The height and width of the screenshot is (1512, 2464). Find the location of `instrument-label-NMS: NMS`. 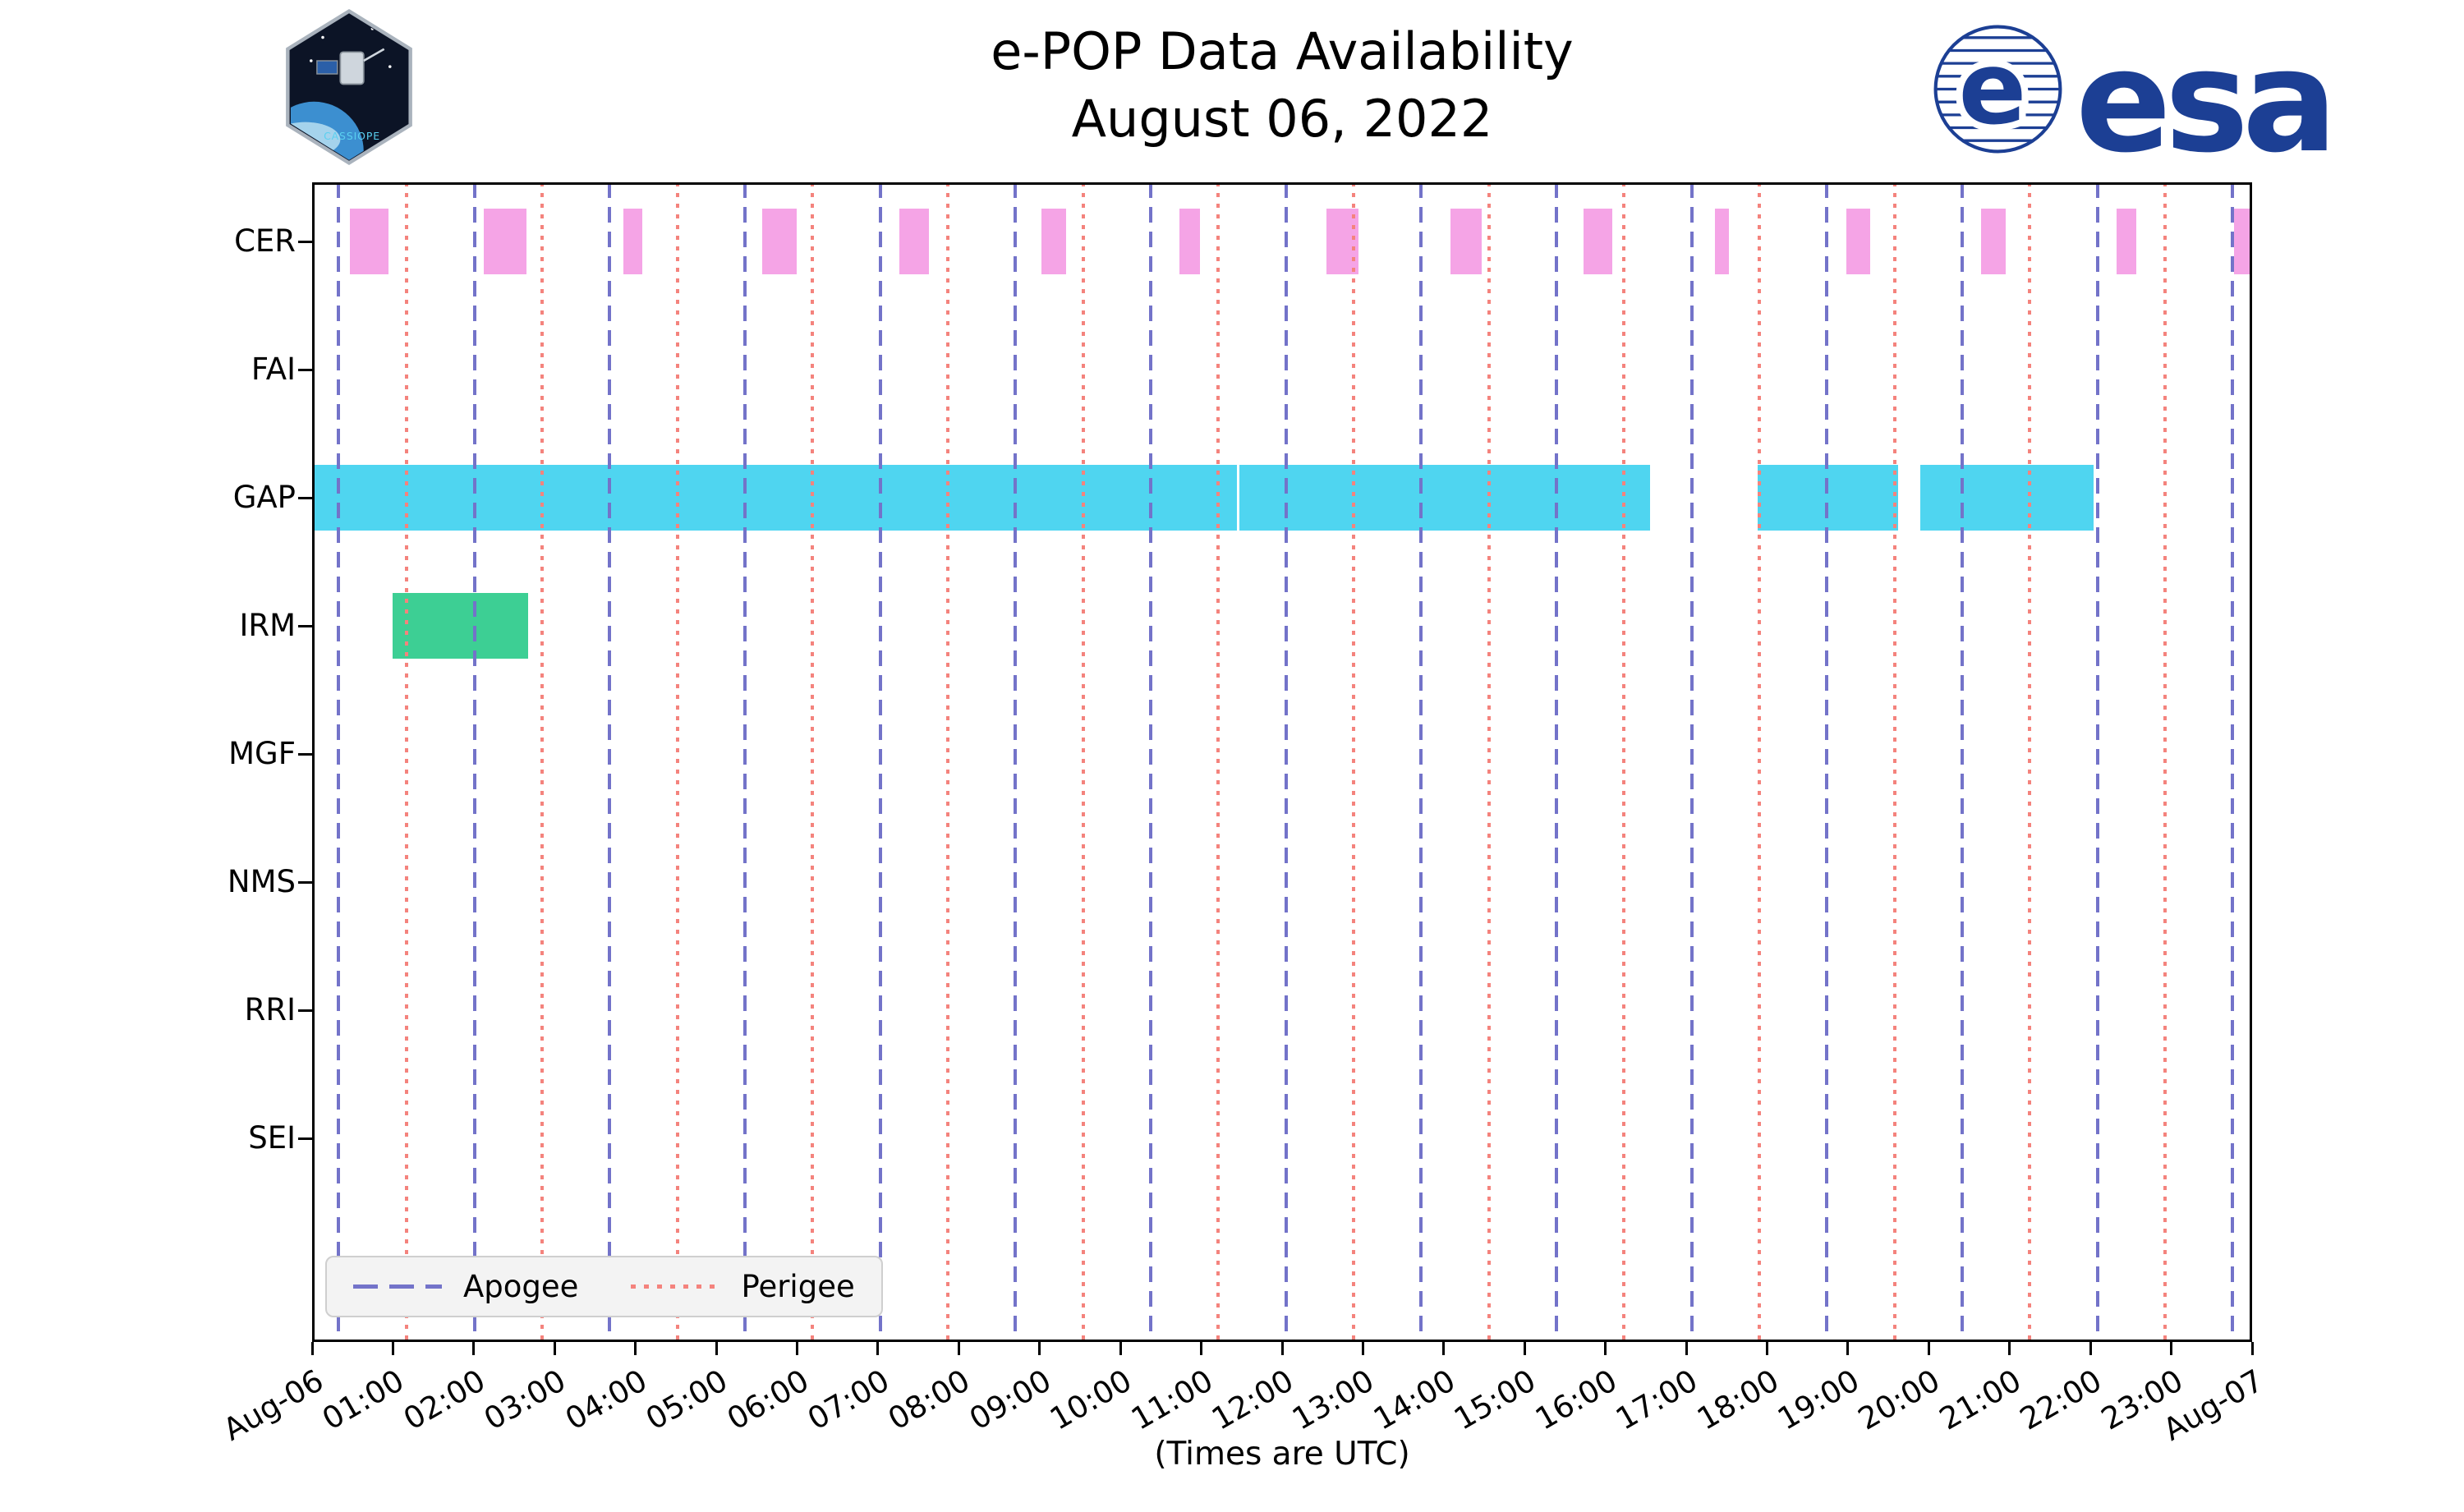

instrument-label-NMS: NMS is located at coordinates (261, 882).